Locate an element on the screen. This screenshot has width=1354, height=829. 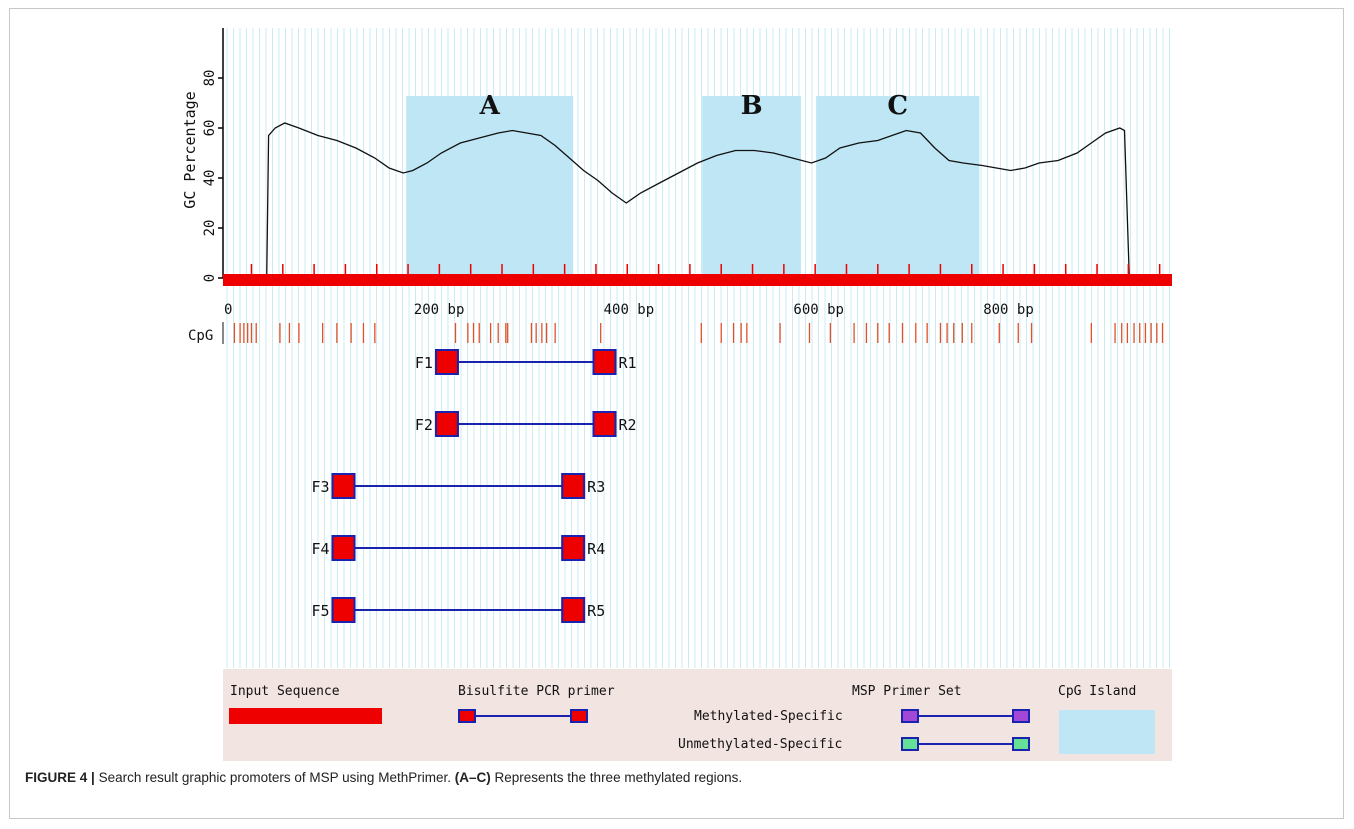
x-tick-label: 200 bp is located at coordinates (439, 310).